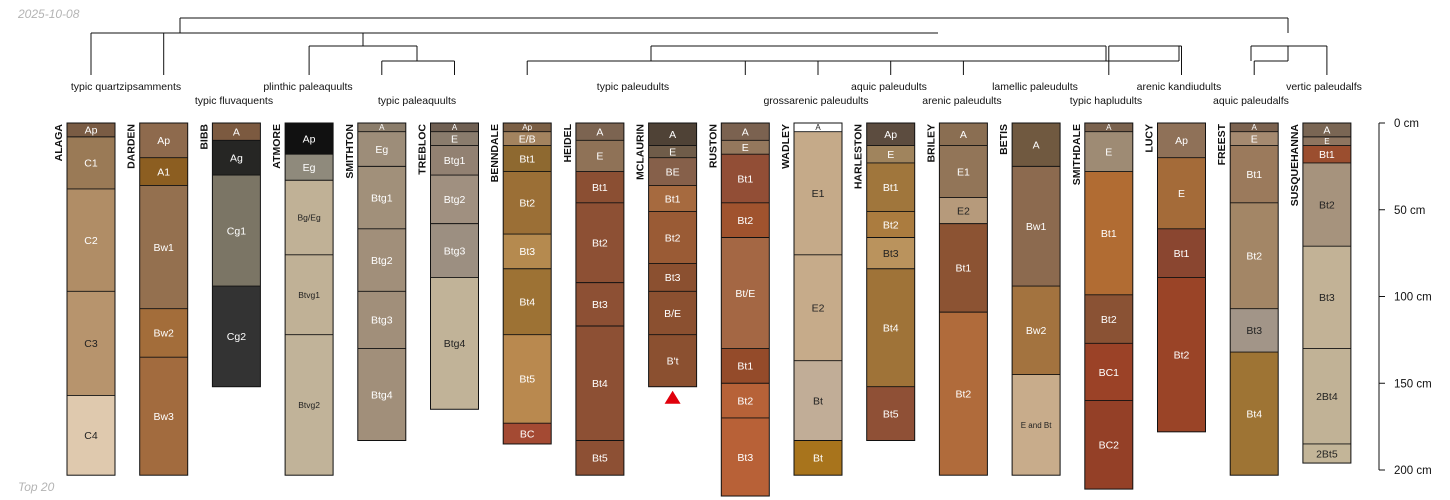  I want to click on taxon-label: typic fluvaquents, so click(234, 101).